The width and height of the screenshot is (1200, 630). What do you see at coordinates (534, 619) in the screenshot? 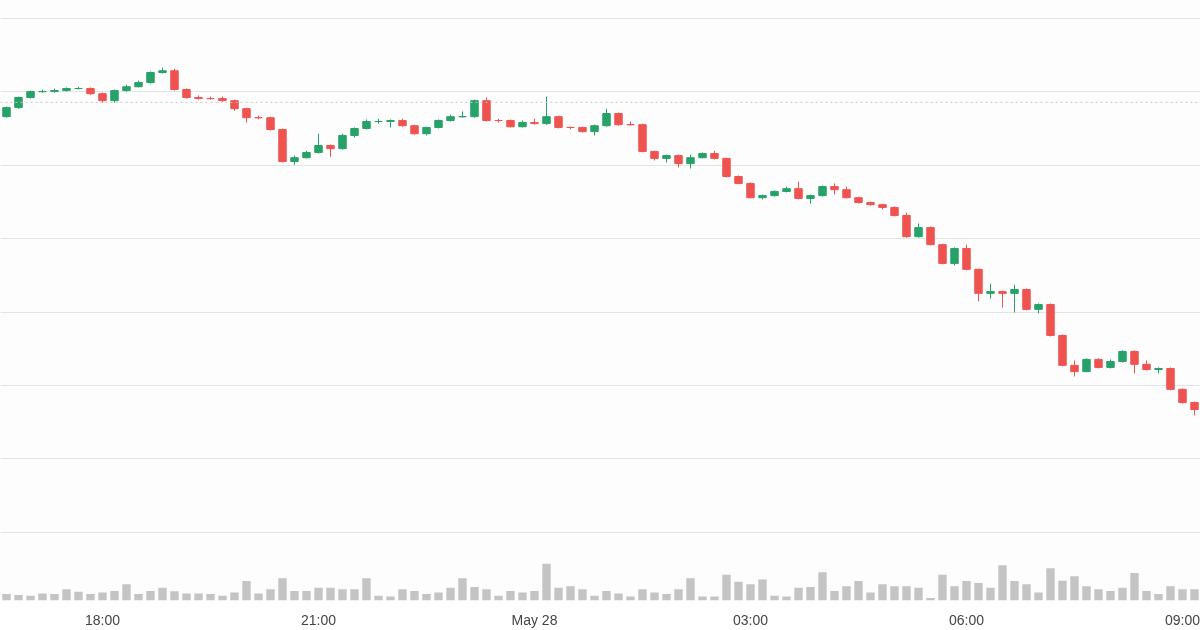
I see `x-tick-label: May 28` at bounding box center [534, 619].